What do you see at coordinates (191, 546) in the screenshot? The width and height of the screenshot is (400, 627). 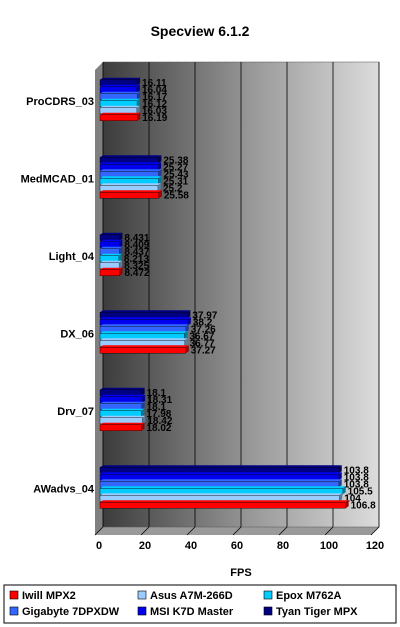 I see `x-tick-label: 40` at bounding box center [191, 546].